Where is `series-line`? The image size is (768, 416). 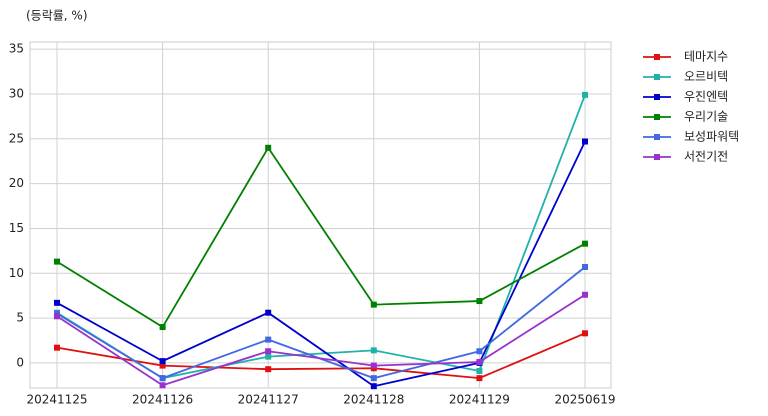
series-line is located at coordinates (321, 356).